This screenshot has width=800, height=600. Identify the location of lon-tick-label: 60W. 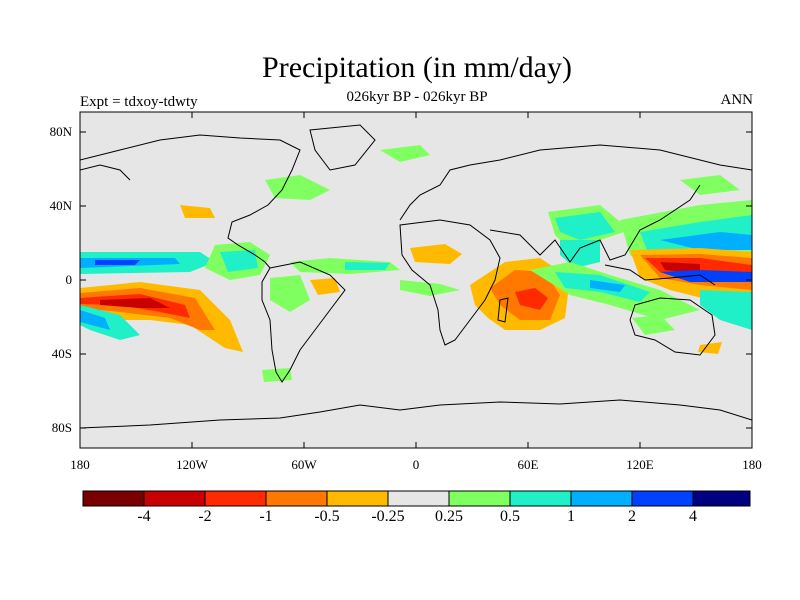
(304, 464).